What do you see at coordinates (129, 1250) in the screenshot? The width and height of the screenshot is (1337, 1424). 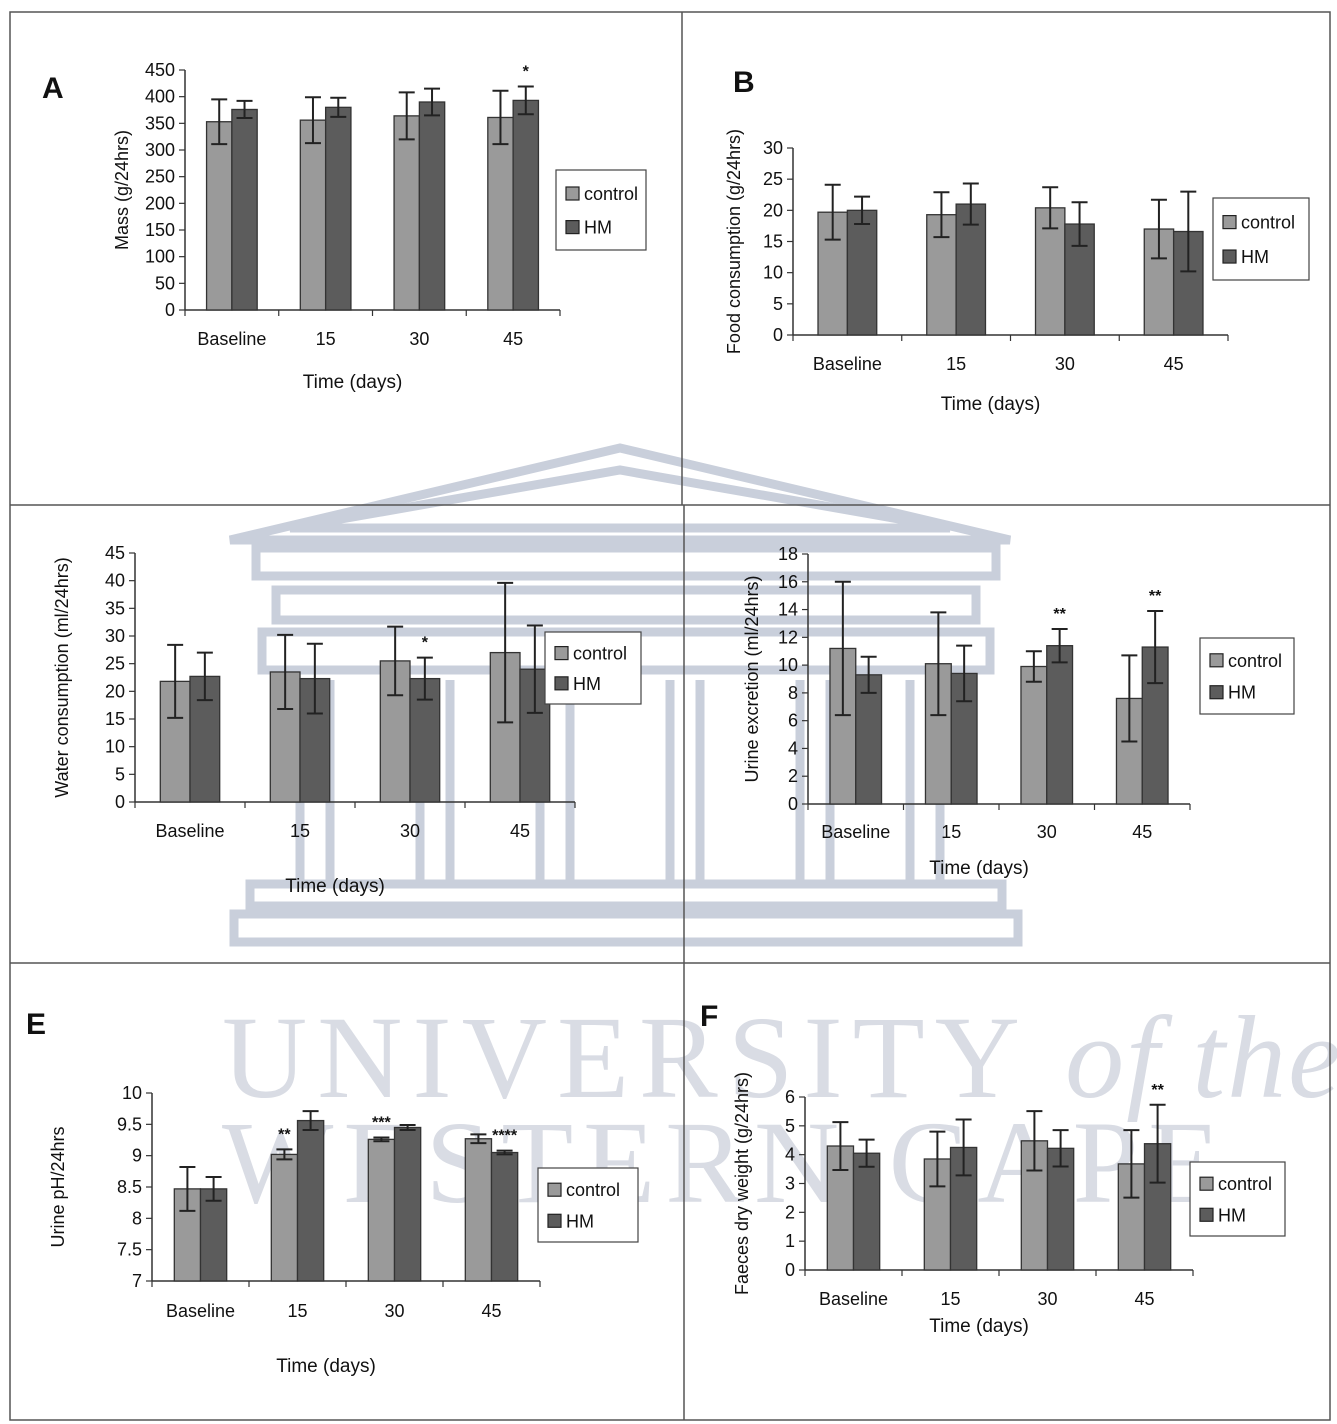 I see `y-tick-label: 7.5` at bounding box center [129, 1250].